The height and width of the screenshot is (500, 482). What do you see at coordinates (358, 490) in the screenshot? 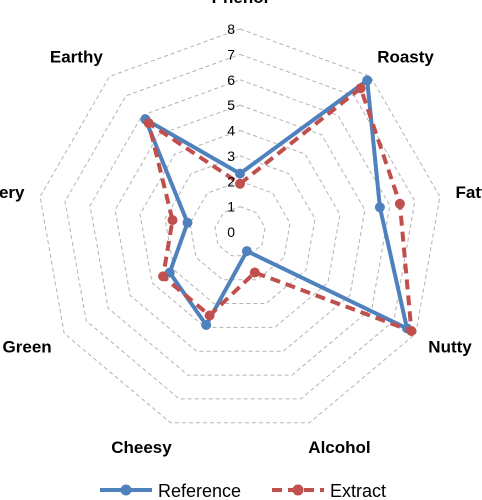
I see `legend-label: Extract` at bounding box center [358, 490].